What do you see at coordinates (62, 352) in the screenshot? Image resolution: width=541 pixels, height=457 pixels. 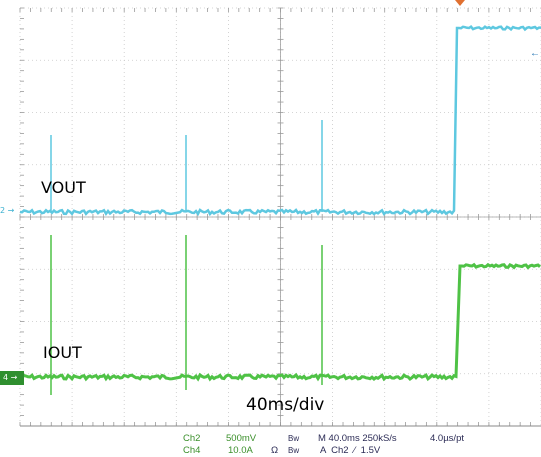 I see `iout-label: IOUT` at bounding box center [62, 352].